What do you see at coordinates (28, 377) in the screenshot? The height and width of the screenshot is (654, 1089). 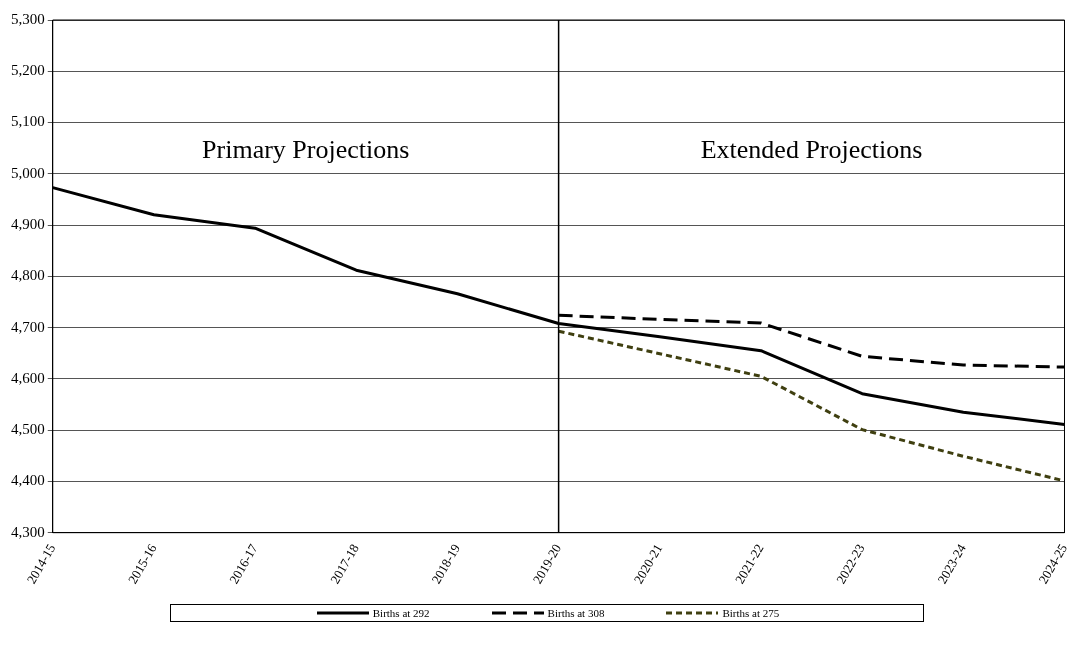 I see `y-tick-label: 4,600` at bounding box center [28, 377].